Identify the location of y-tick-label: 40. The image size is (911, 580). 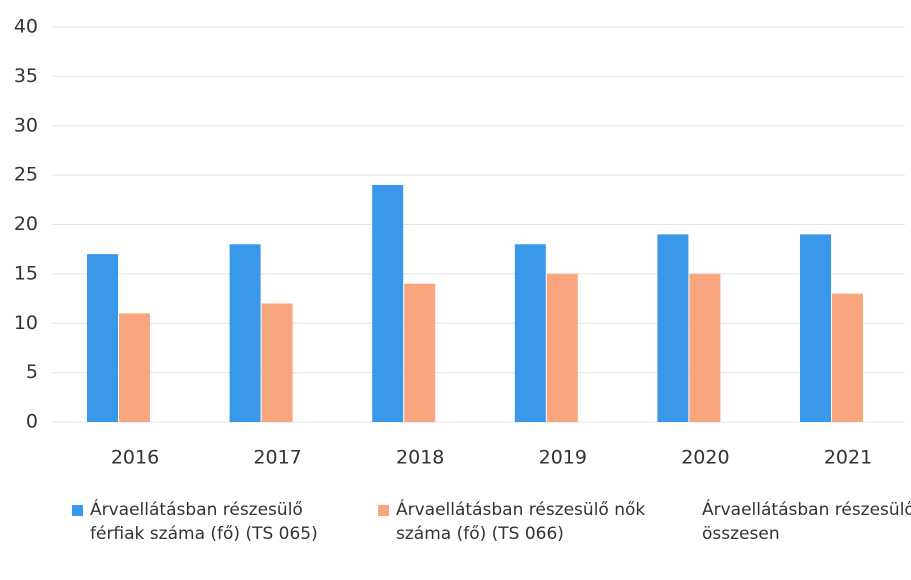
(26, 27).